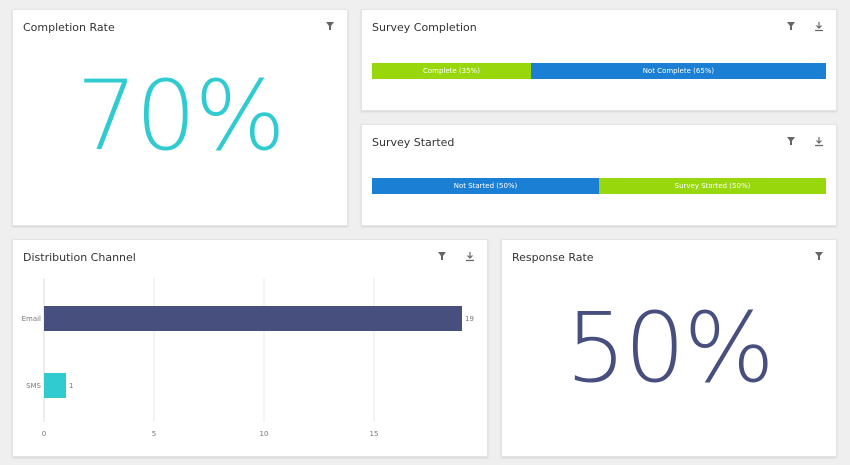  What do you see at coordinates (424, 27) in the screenshot?
I see `card-title: Survey Completion` at bounding box center [424, 27].